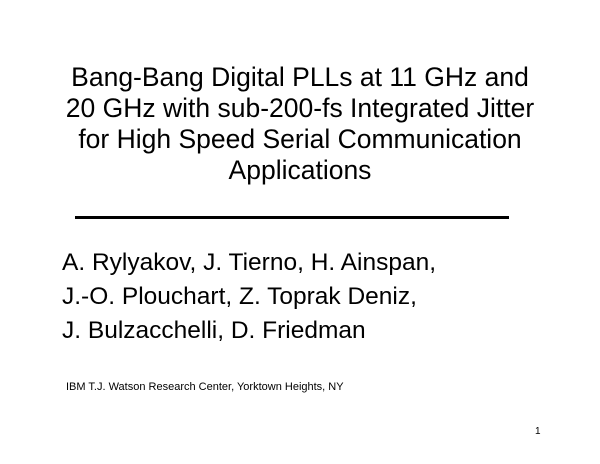 Image resolution: width=600 pixels, height=464 pixels. Describe the element at coordinates (538, 431) in the screenshot. I see `page-number: 1` at that location.